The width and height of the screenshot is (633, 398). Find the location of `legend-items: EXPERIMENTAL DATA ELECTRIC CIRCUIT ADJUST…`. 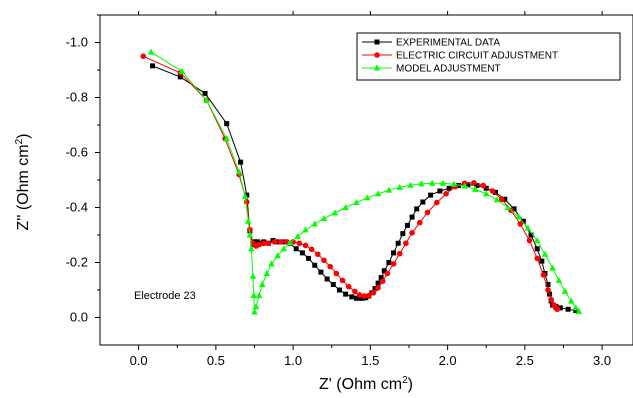

legend-items: EXPERIMENTAL DATA ELECTRIC CIRCUIT ADJUST… is located at coordinates (460, 56).